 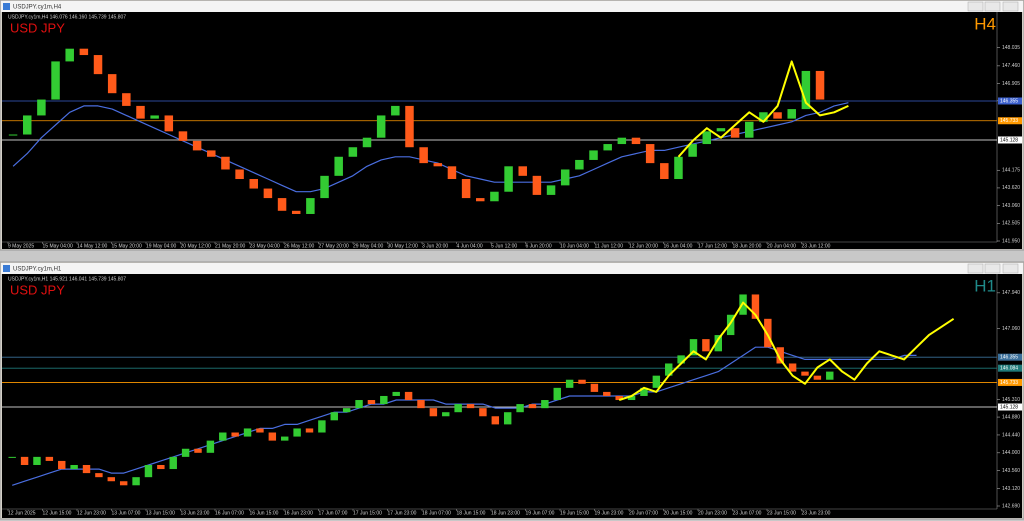 What do you see at coordinates (298, 513) in the screenshot?
I see `time-tick-label: 16 Jun 23:00` at bounding box center [298, 513].